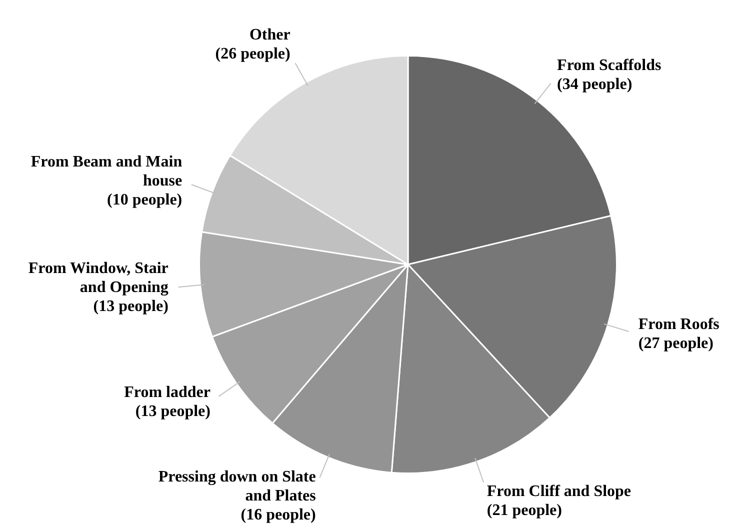 The image size is (754, 529). Describe the element at coordinates (269, 35) in the screenshot. I see `slice-label: Other` at that location.